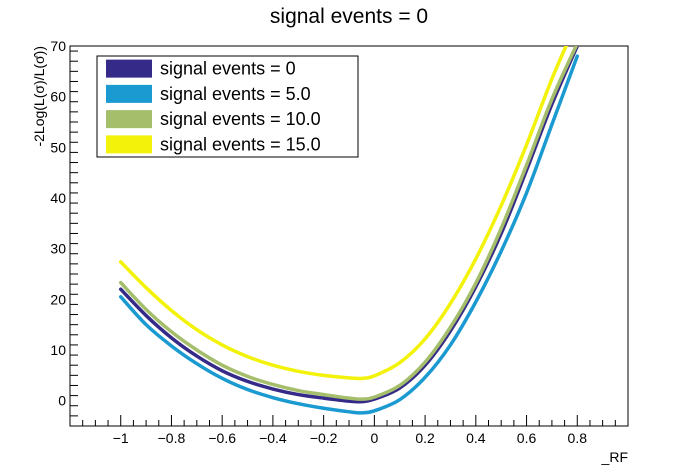 The height and width of the screenshot is (474, 698). What do you see at coordinates (240, 119) in the screenshot?
I see `legend-label: signal events = 10.0` at bounding box center [240, 119].